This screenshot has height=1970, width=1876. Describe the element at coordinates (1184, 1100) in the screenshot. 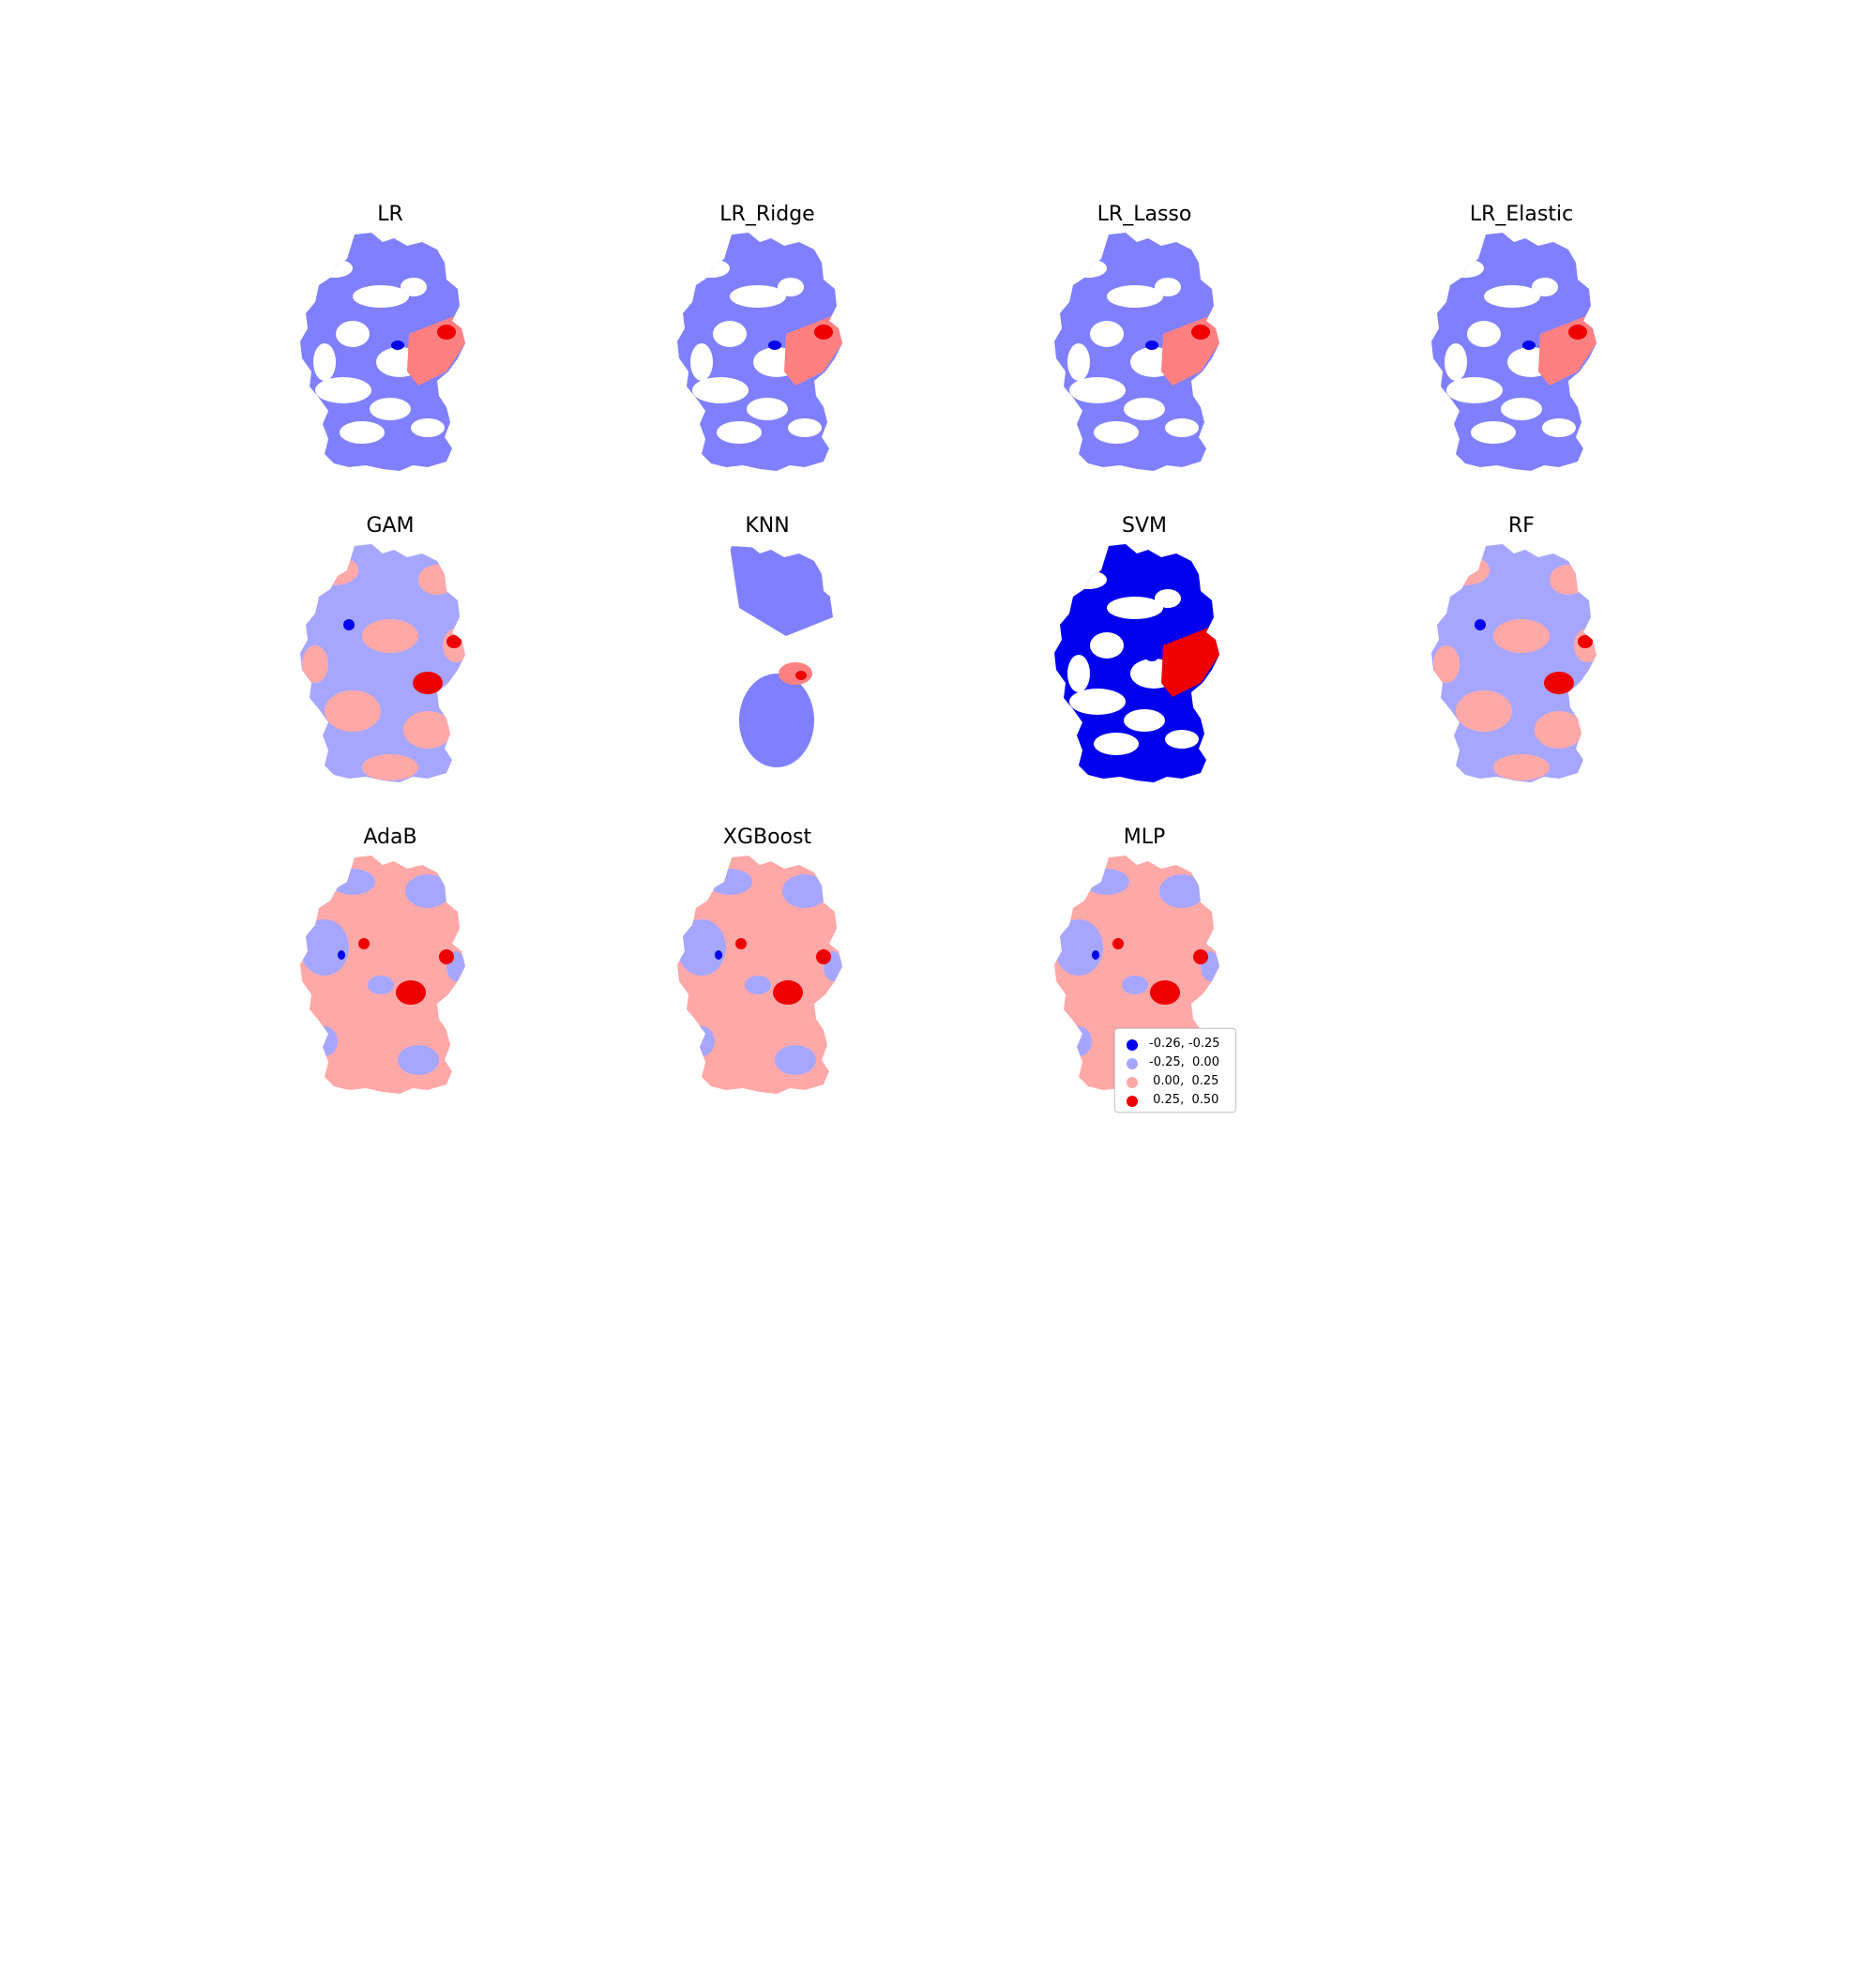

I see `legend-label: 0.25, 0.50` at that location.